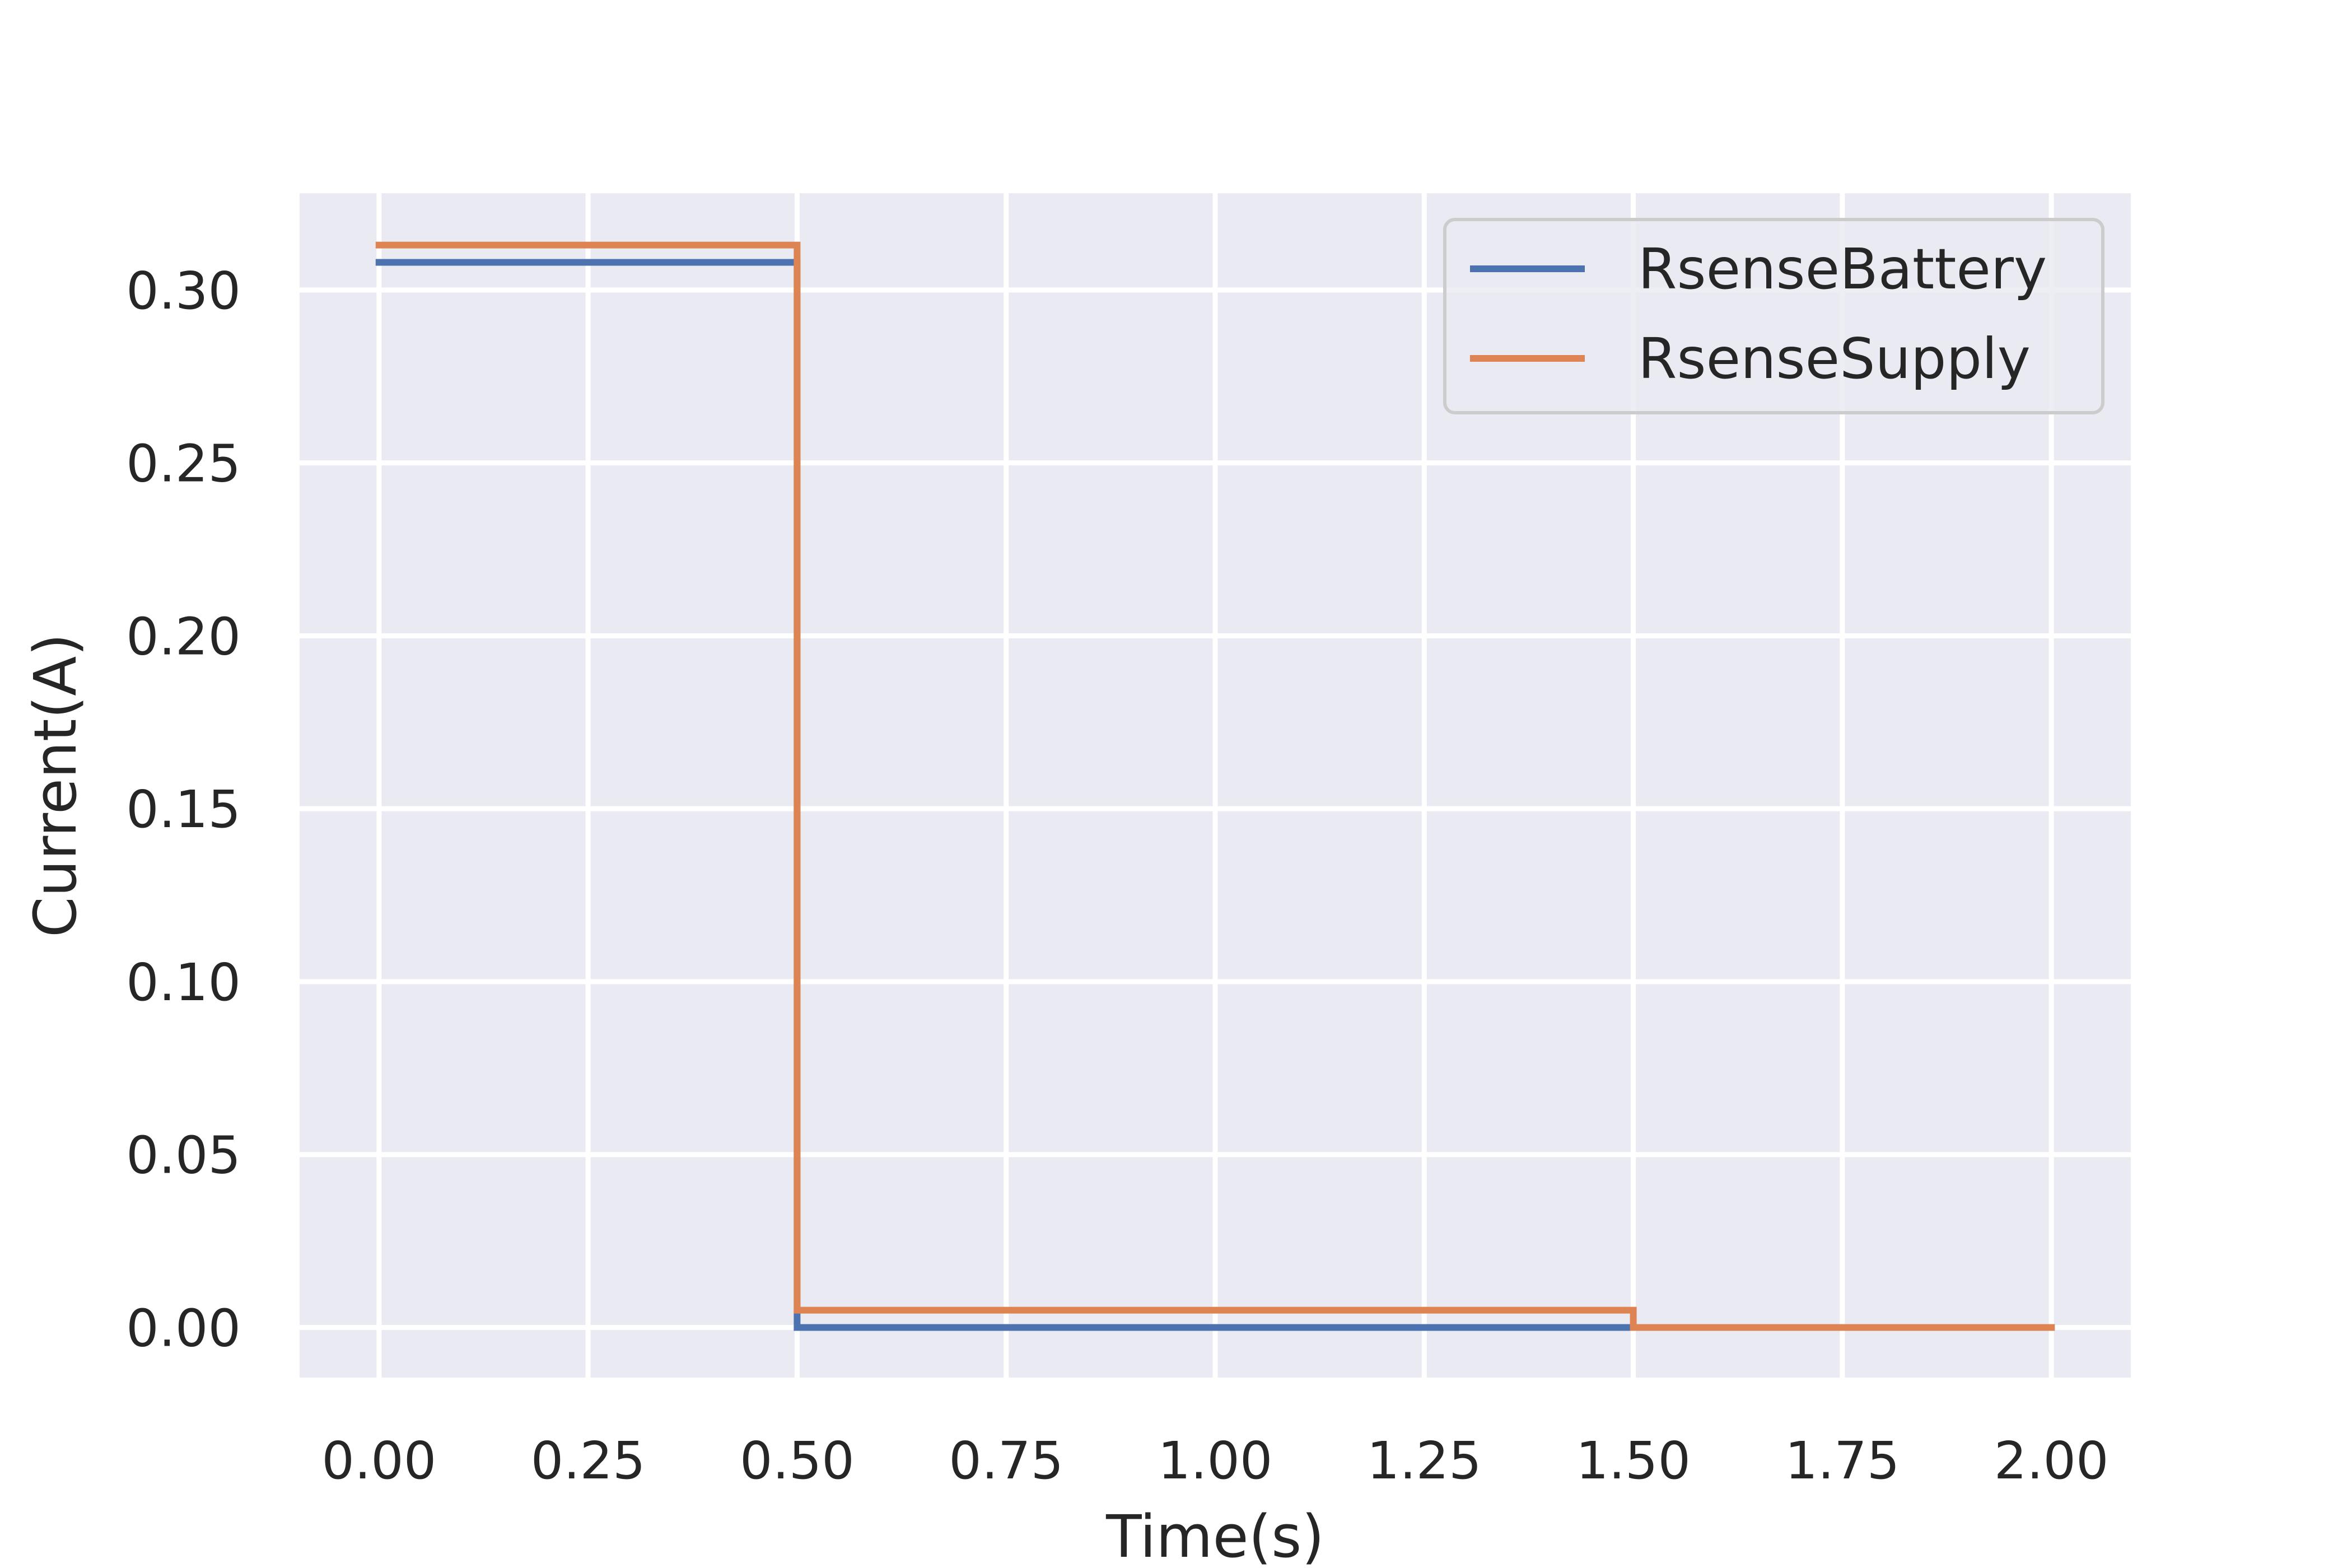 Image resolution: width=2352 pixels, height=1568 pixels. What do you see at coordinates (184, 464) in the screenshot?
I see `y-tick-label: 0.25` at bounding box center [184, 464].